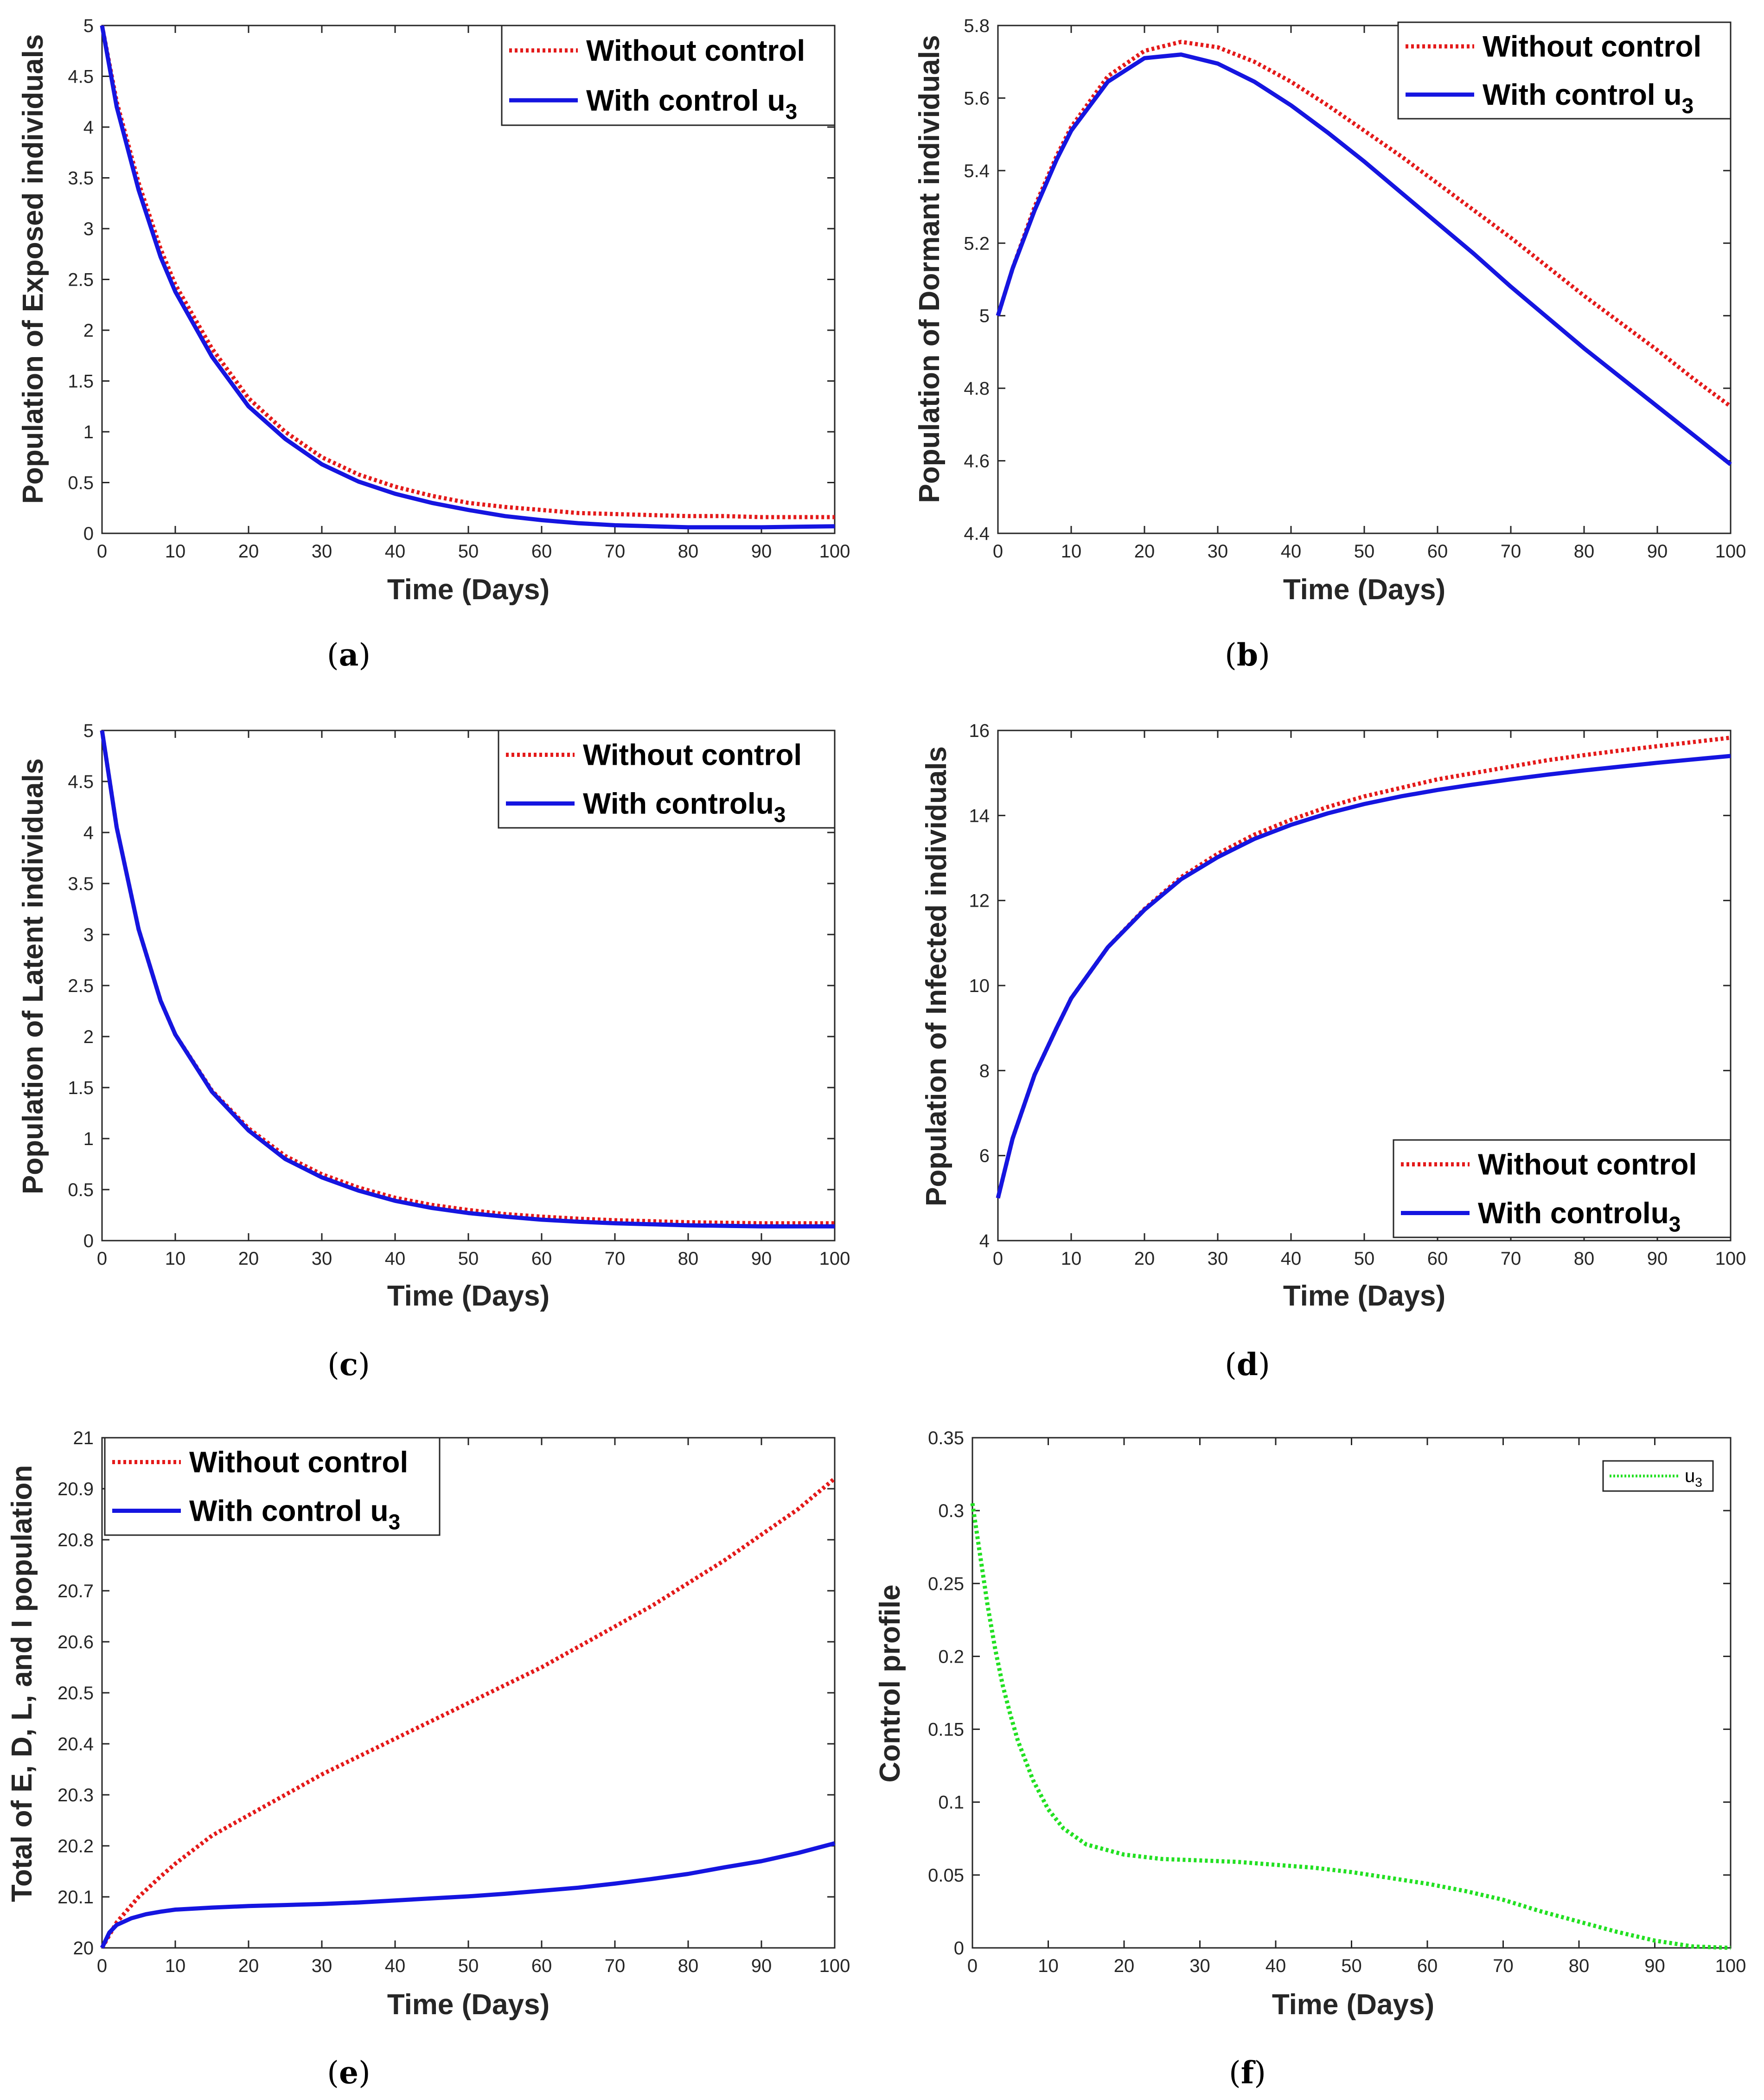 The image size is (1764, 2100). Describe the element at coordinates (1588, 98) in the screenshot. I see `panel-b-legend-label: With control u3` at that location.